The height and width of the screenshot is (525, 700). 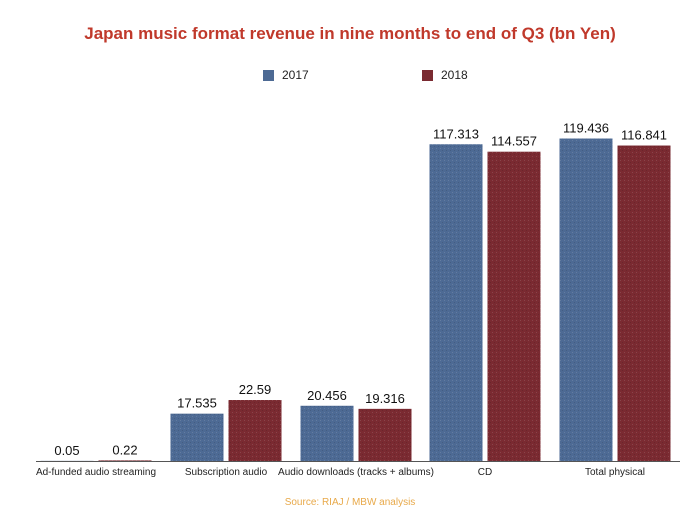 I want to click on category-label-0: Ad-funded audio streaming, so click(x=96, y=472).